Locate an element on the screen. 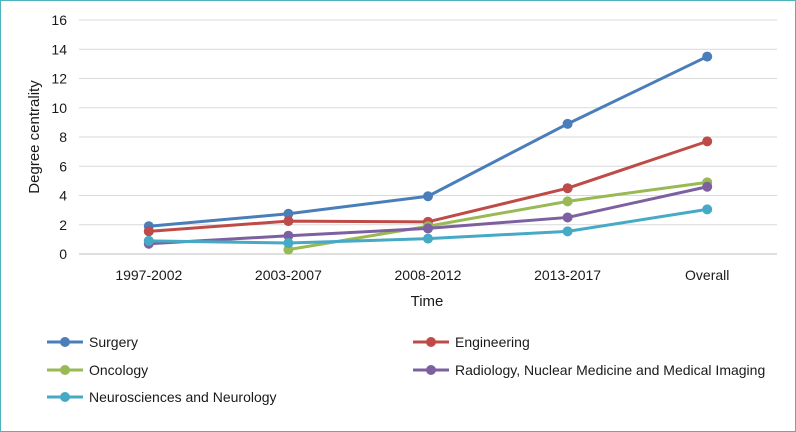  y-tick-label: 4 is located at coordinates (63, 196).